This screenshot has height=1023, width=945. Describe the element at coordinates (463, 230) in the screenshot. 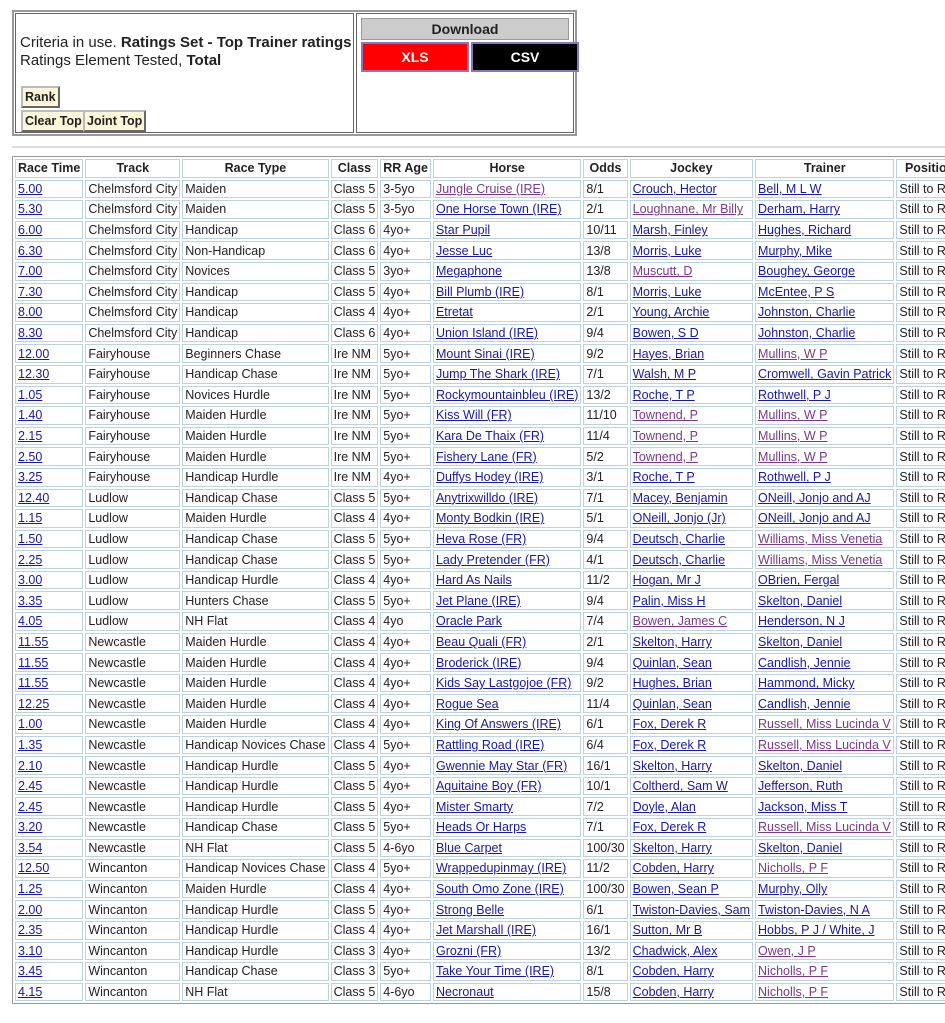

I see `horse-link: Star Pupil` at that location.